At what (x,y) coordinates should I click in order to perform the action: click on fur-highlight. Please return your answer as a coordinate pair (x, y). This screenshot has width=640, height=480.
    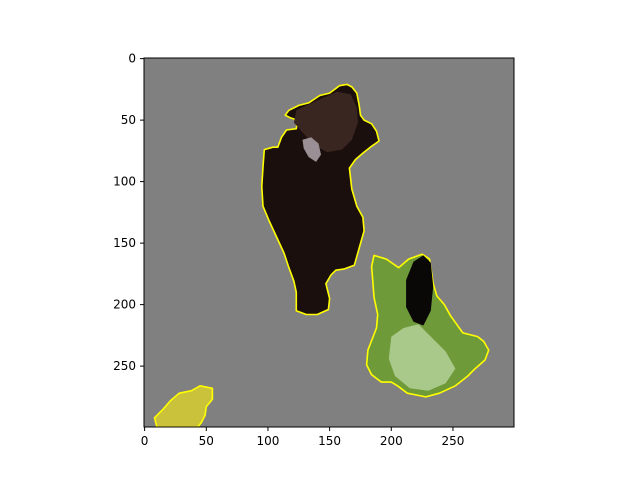
    Looking at the image, I should click on (325, 122).